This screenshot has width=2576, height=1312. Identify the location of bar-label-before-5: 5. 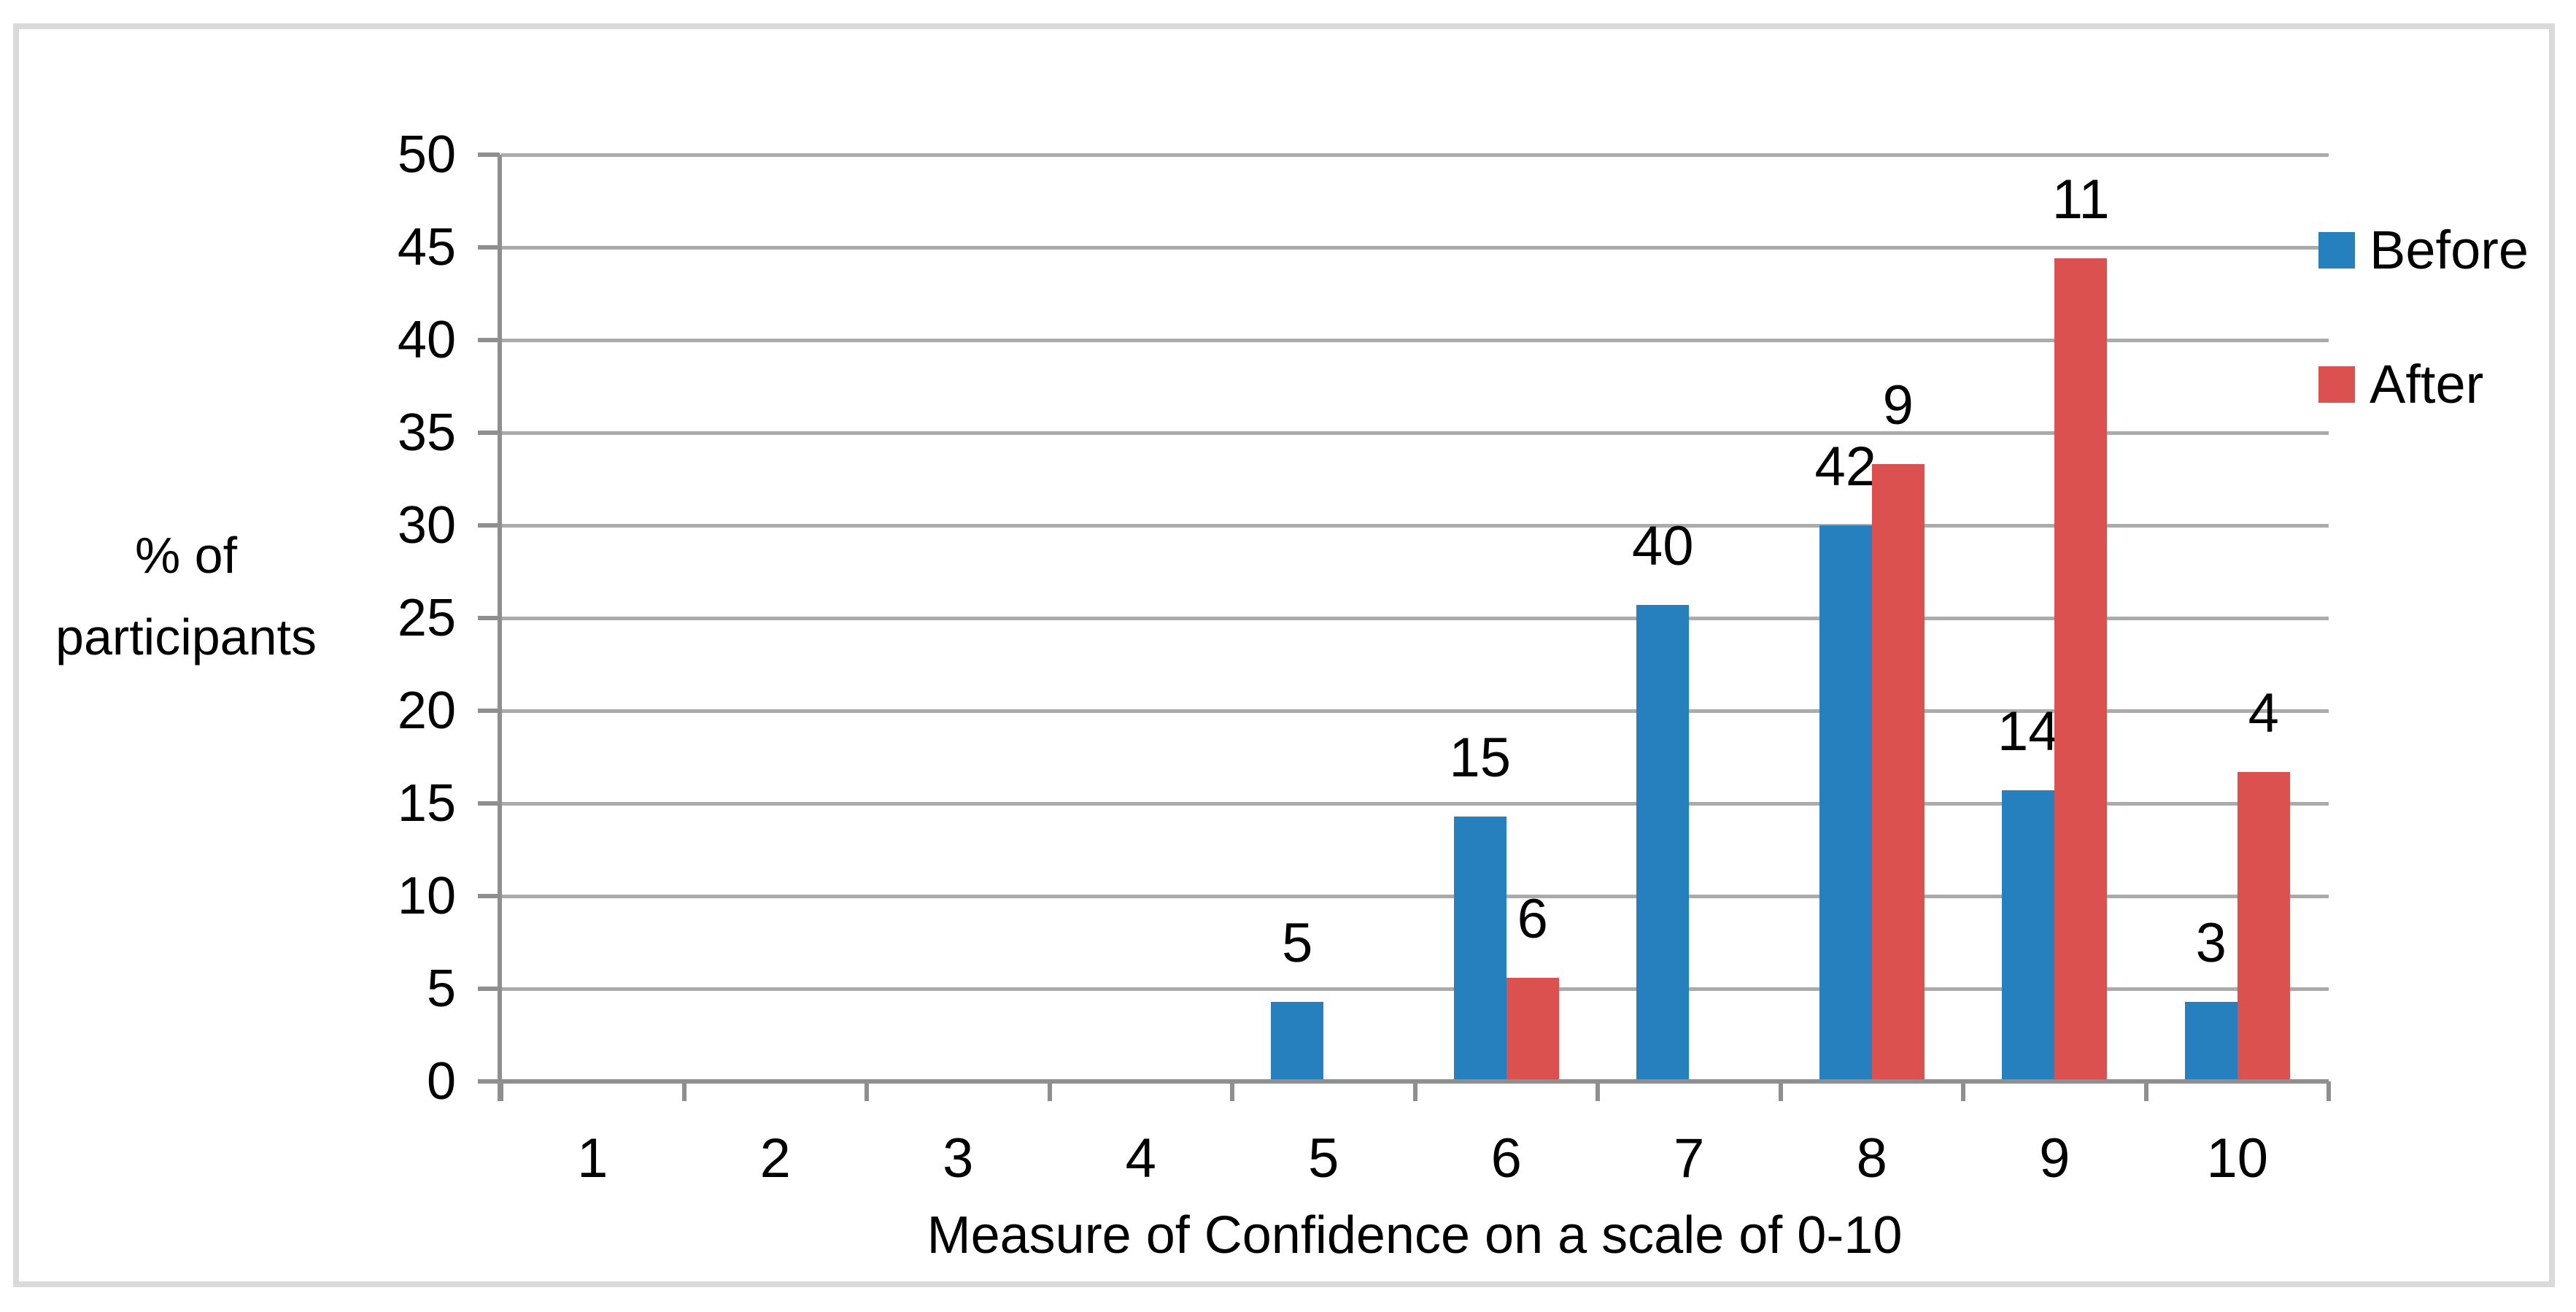
(1297, 943).